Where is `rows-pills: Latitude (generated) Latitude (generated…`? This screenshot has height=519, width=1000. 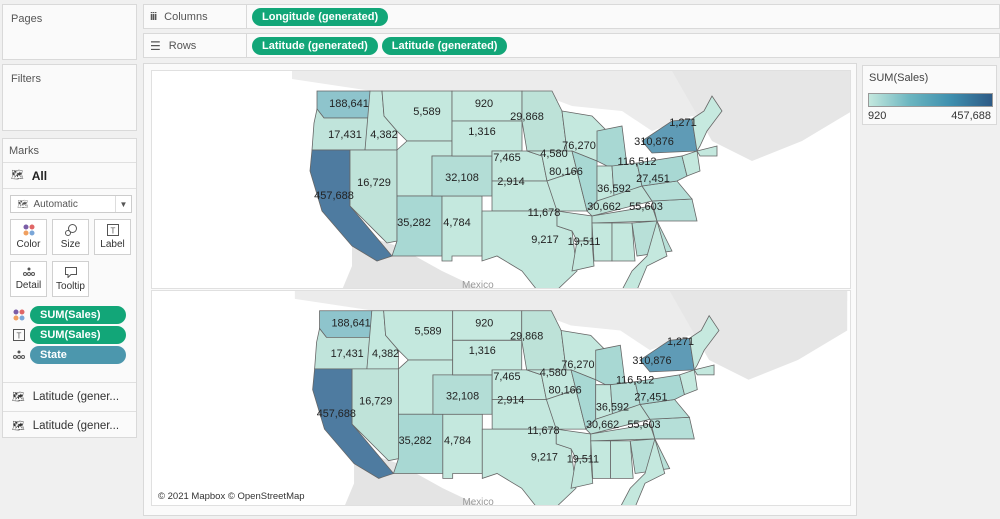 rows-pills: Latitude (generated) Latitude (generated… is located at coordinates (380, 45).